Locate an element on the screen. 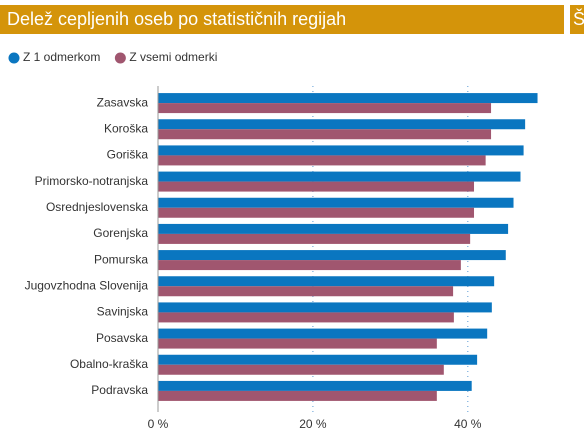  x-tick-label: 20 % is located at coordinates (313, 424).